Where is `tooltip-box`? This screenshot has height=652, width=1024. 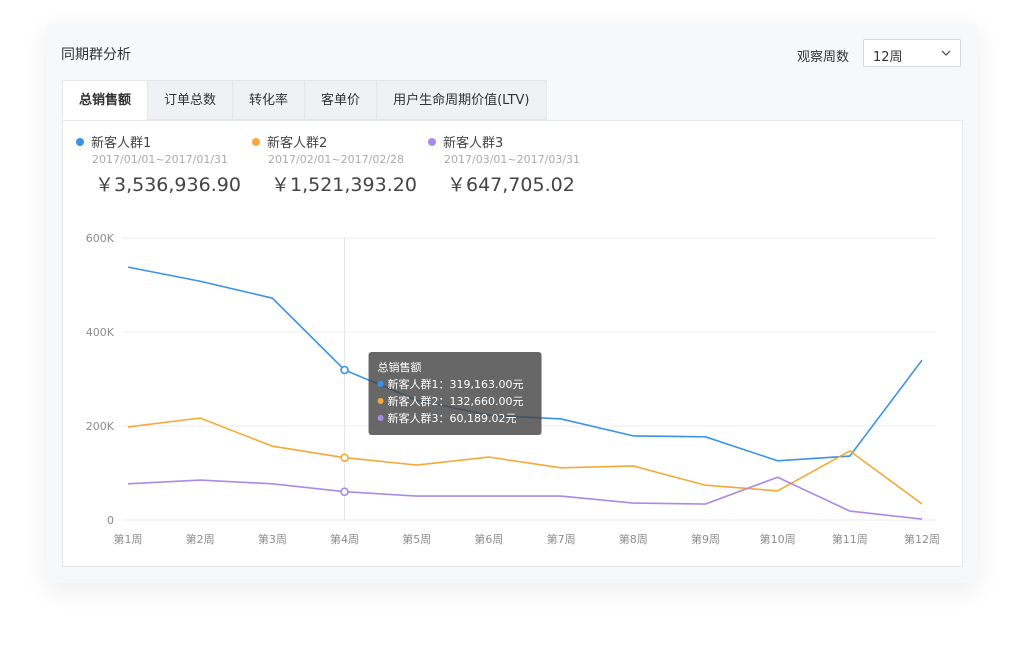
tooltip-box is located at coordinates (455, 393).